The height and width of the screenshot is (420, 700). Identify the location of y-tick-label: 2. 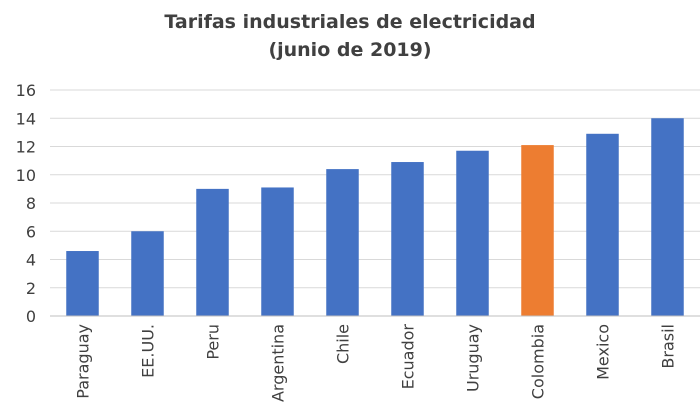
(31, 288).